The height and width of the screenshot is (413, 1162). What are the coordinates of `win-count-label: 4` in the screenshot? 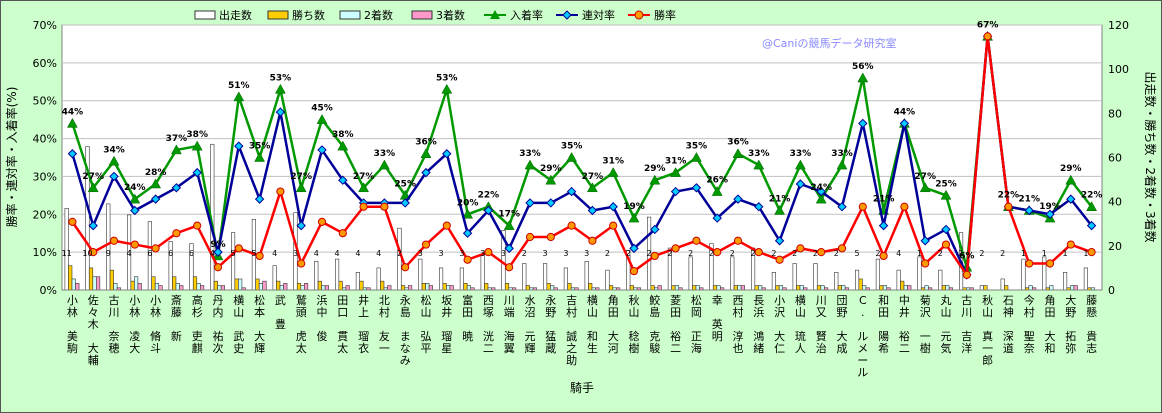 It's located at (357, 253).